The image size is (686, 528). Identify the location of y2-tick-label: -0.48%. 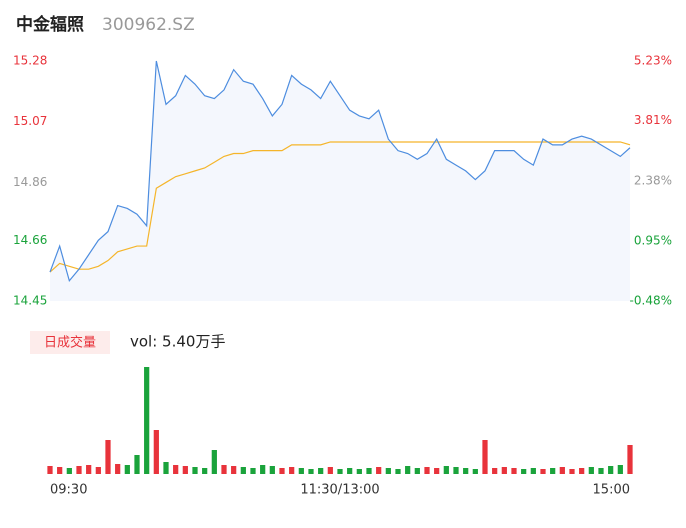
(651, 301).